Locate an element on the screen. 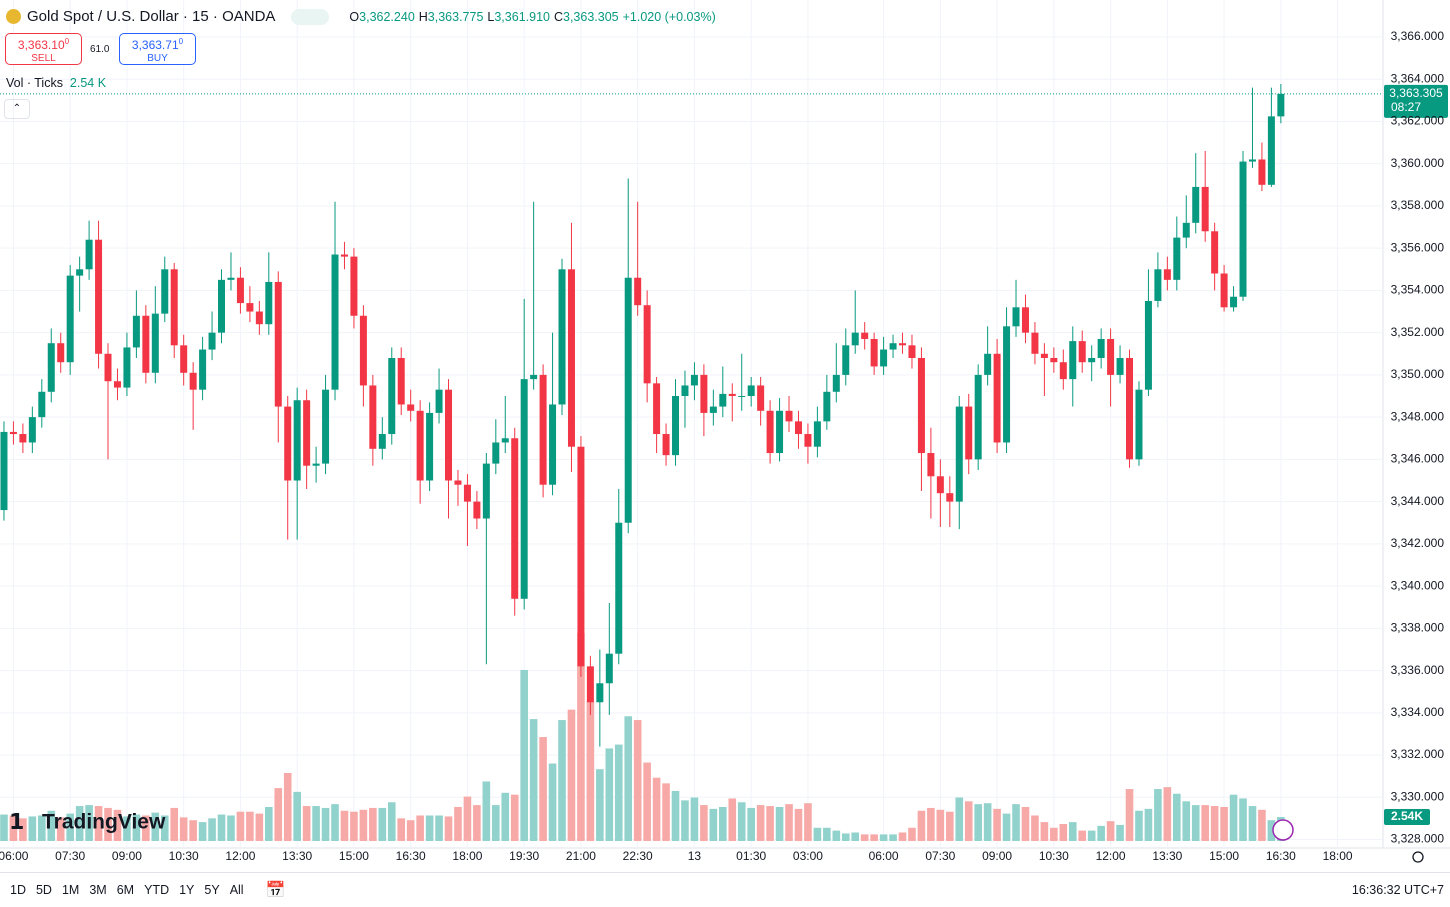  range-button: All is located at coordinates (236, 890).